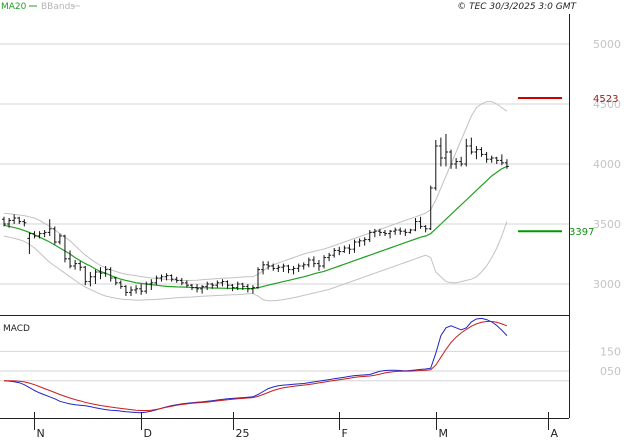  Describe the element at coordinates (607, 44) in the screenshot. I see `price-y-tick-label: 5000` at that location.